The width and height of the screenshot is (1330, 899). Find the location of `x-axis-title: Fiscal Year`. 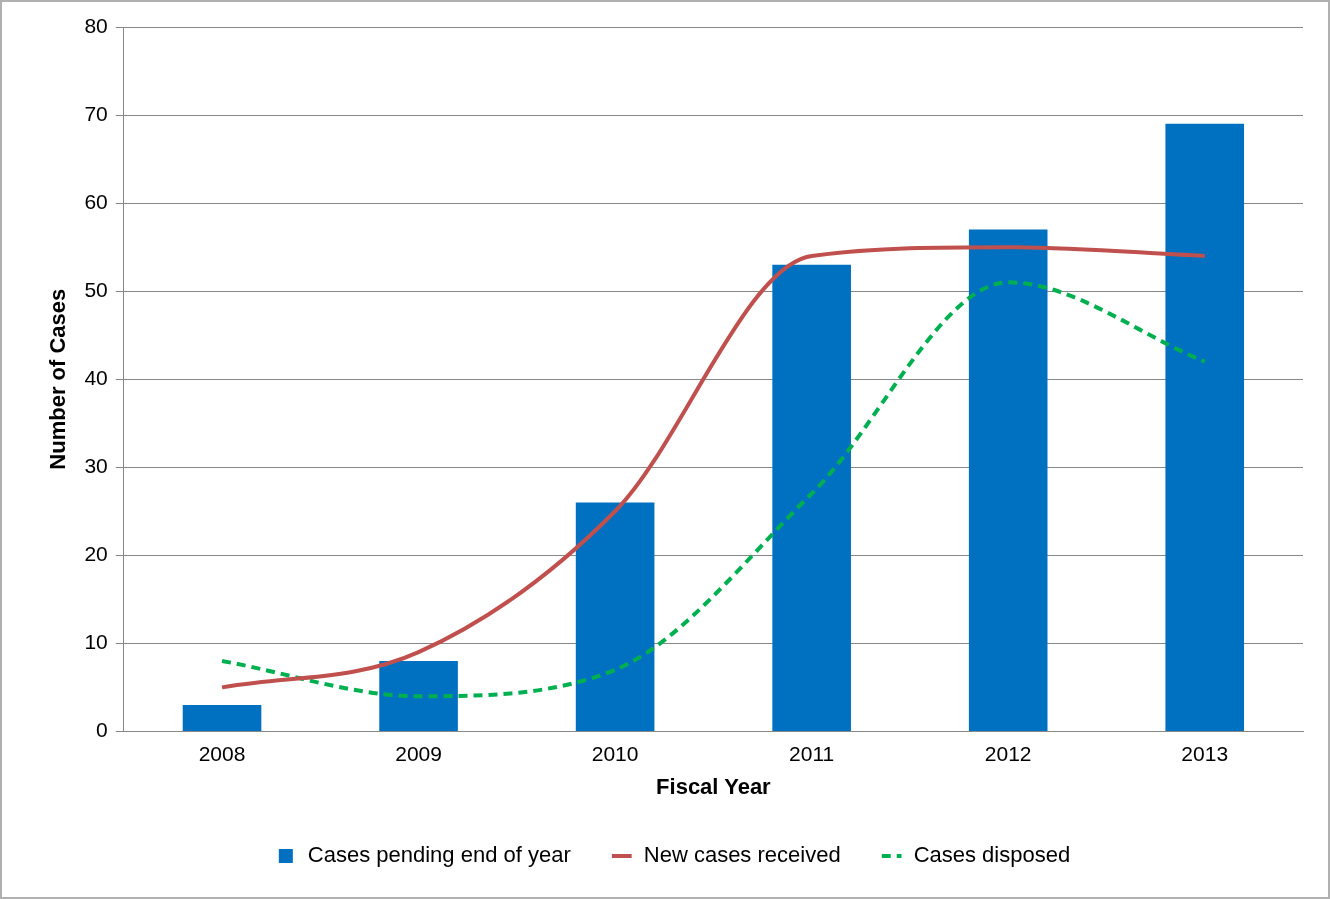

x-axis-title: Fiscal Year is located at coordinates (714, 786).